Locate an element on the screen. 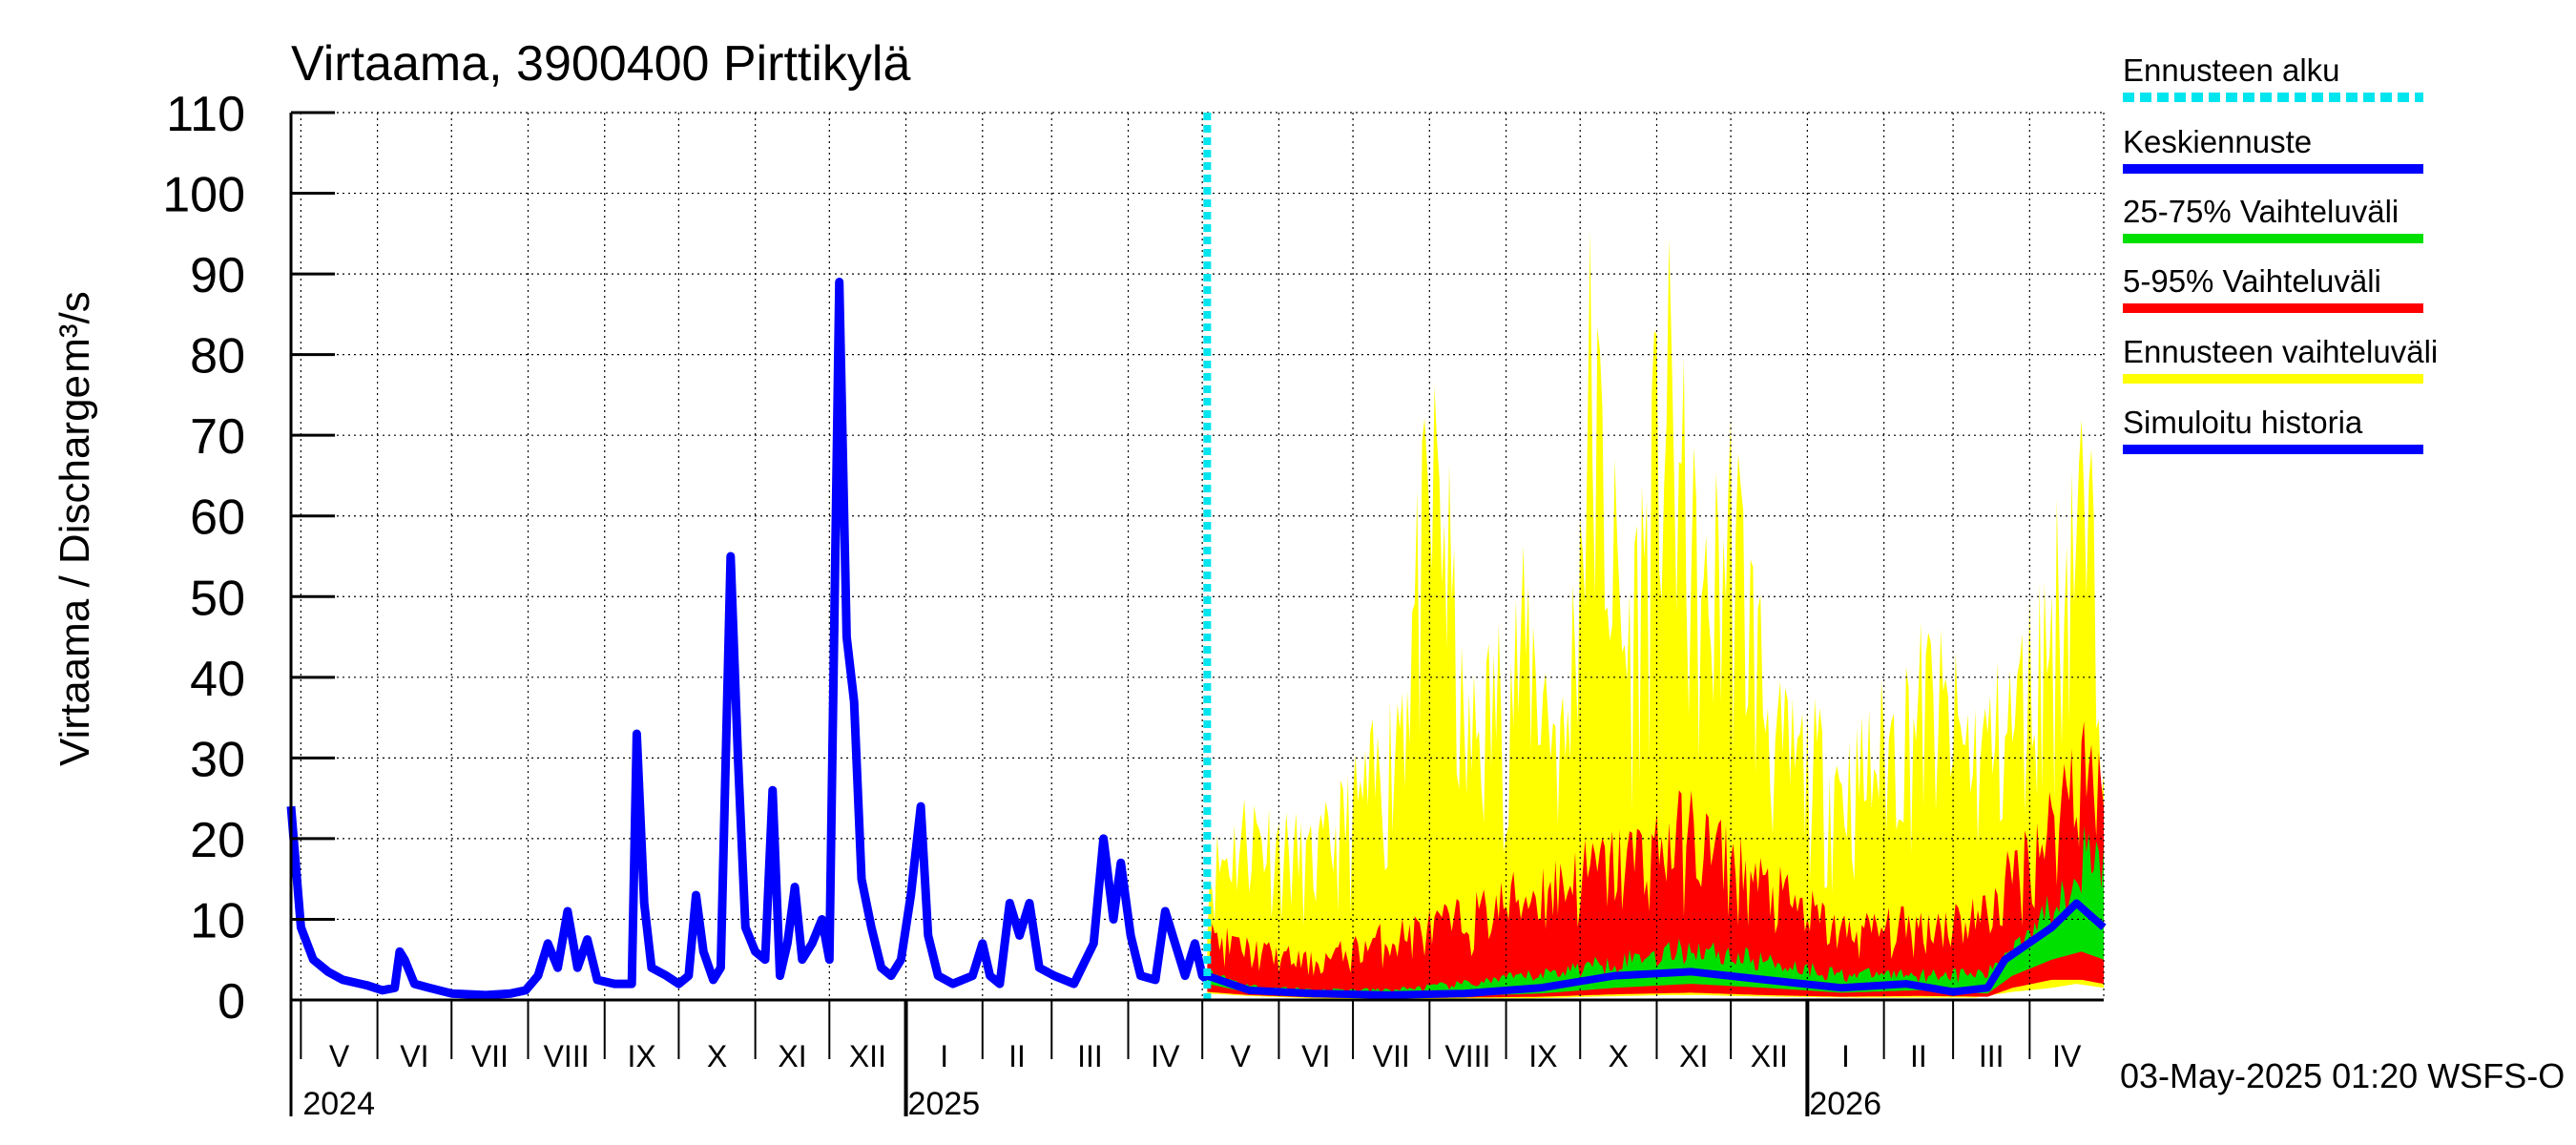  footer-timestamp: 03-May-2025 01:20 WSFS-O is located at coordinates (2342, 1075).